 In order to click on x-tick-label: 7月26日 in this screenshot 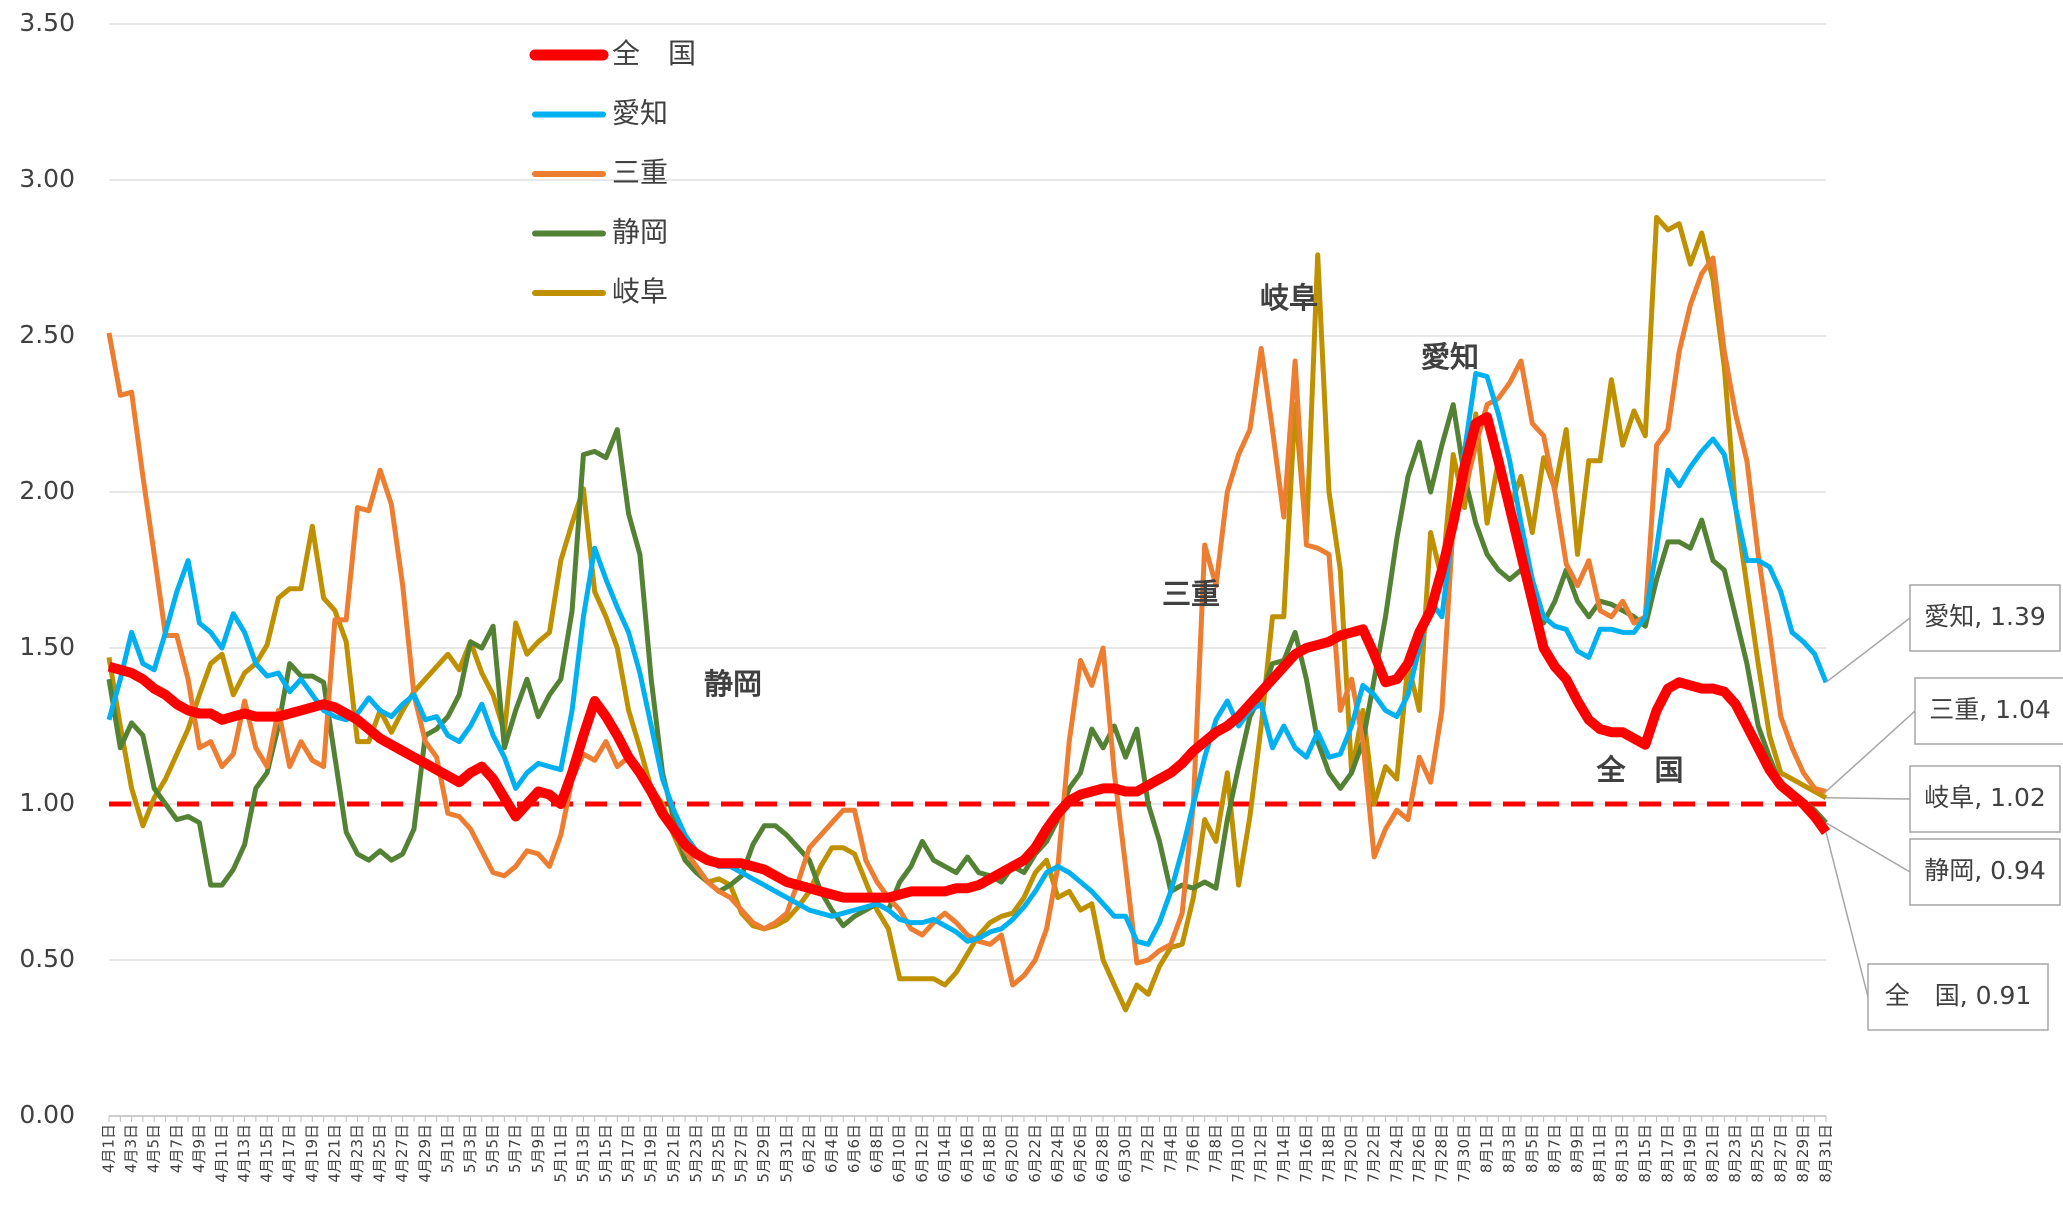, I will do `click(1419, 1153)`.